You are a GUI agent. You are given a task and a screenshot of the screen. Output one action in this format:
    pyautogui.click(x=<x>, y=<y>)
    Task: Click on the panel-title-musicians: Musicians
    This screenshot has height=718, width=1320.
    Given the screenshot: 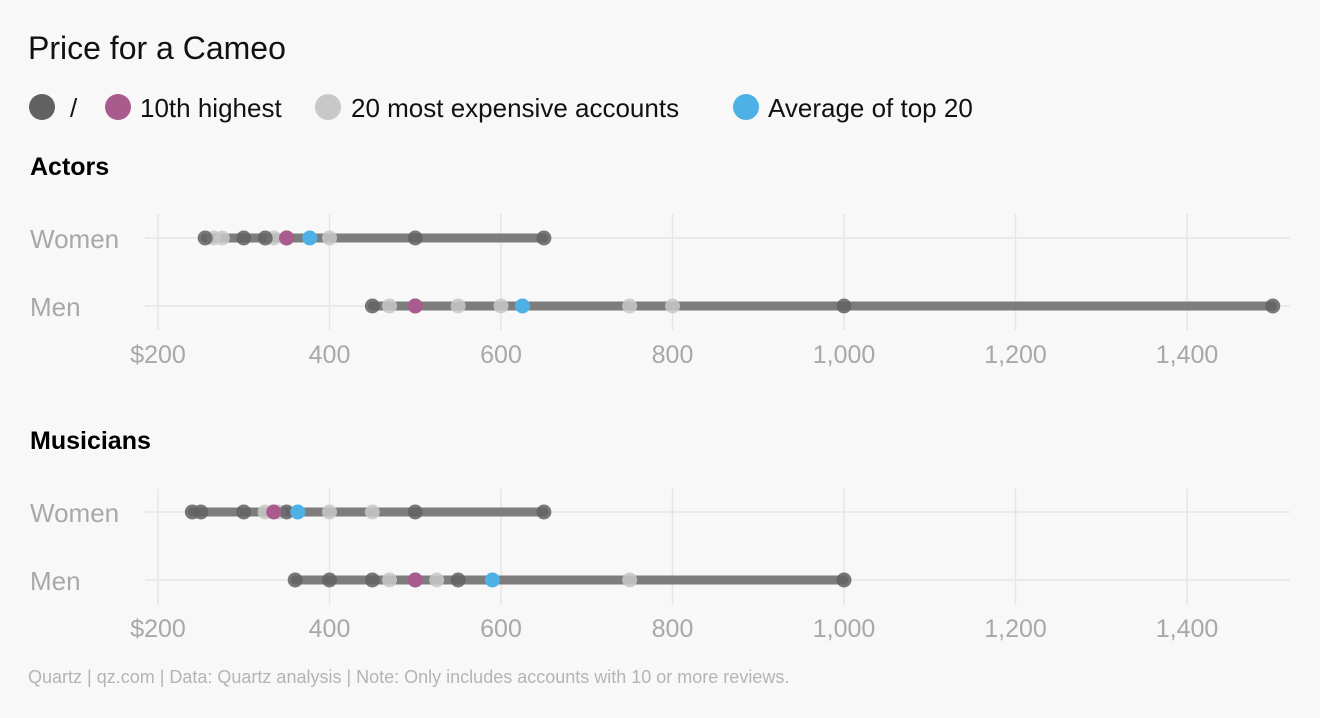 What is the action you would take?
    pyautogui.click(x=90, y=441)
    